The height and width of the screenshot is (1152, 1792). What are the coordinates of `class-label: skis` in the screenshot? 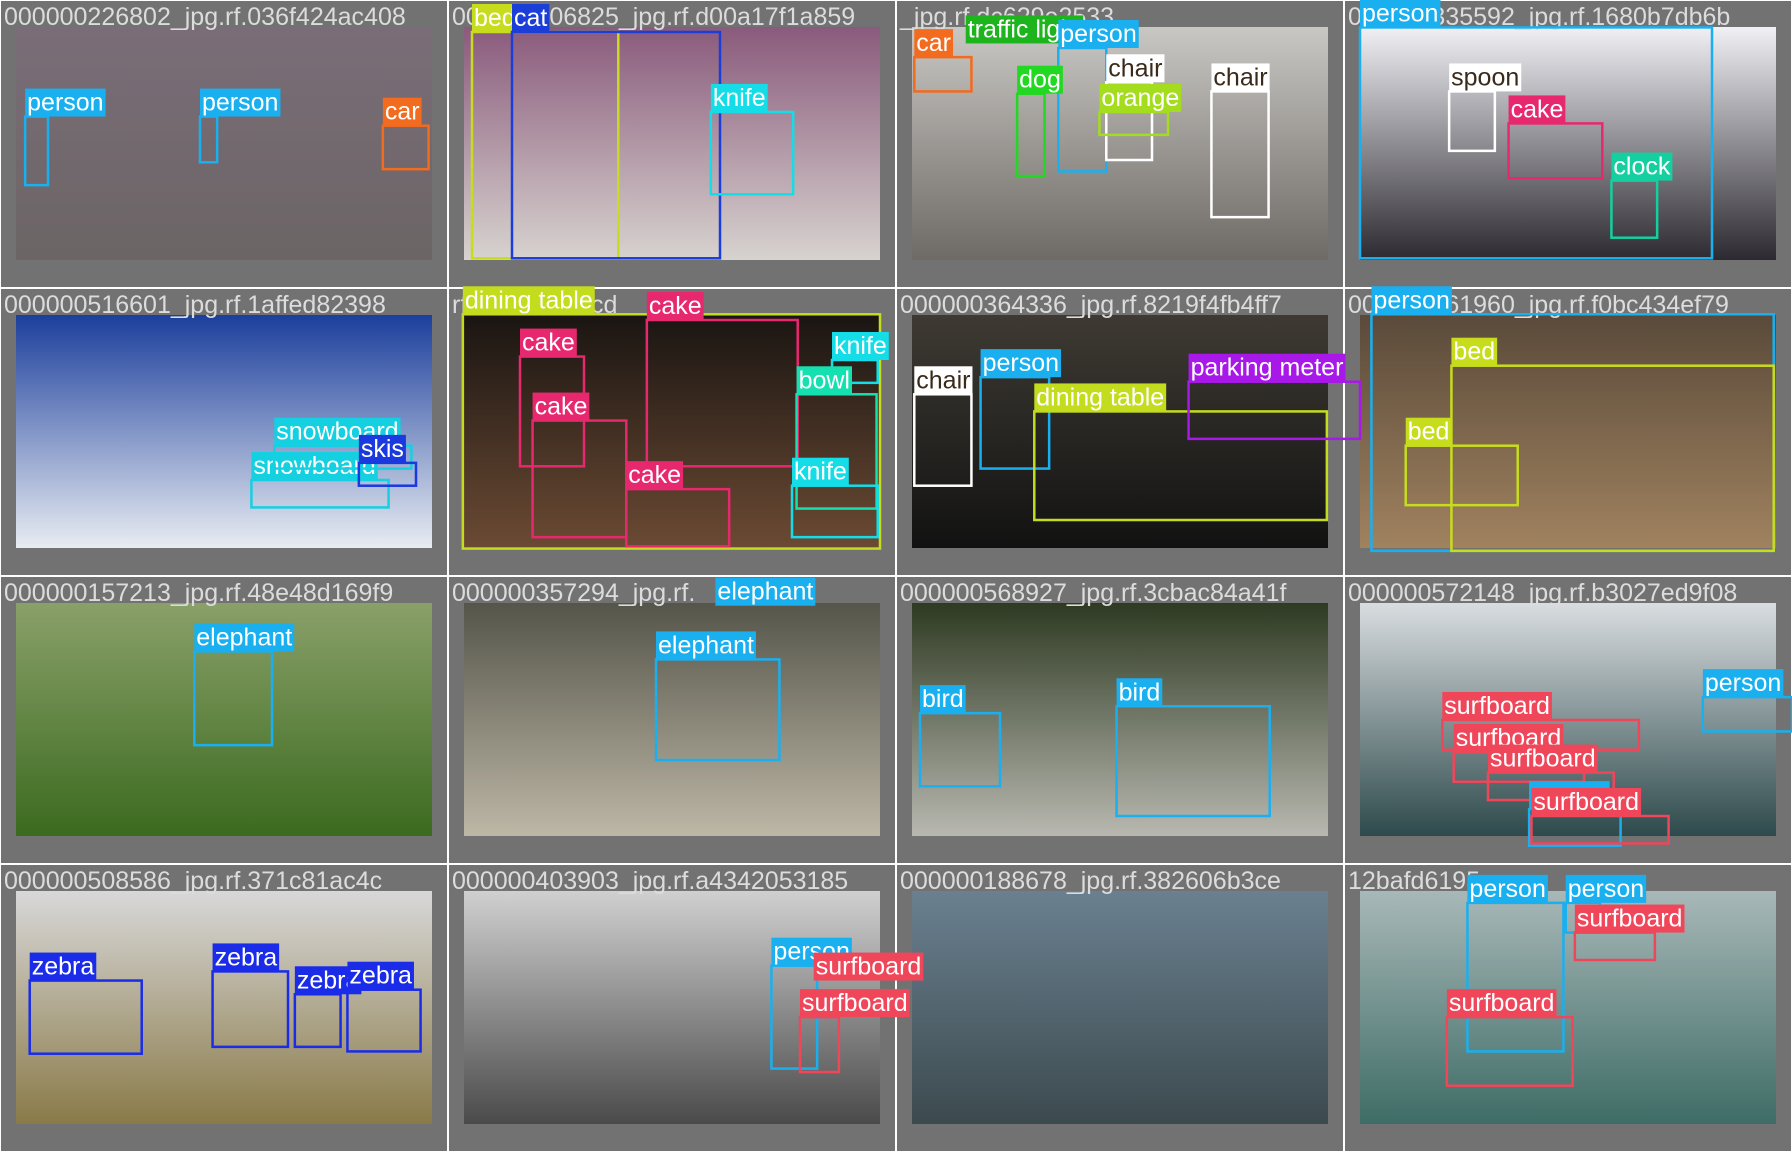 It's located at (382, 449).